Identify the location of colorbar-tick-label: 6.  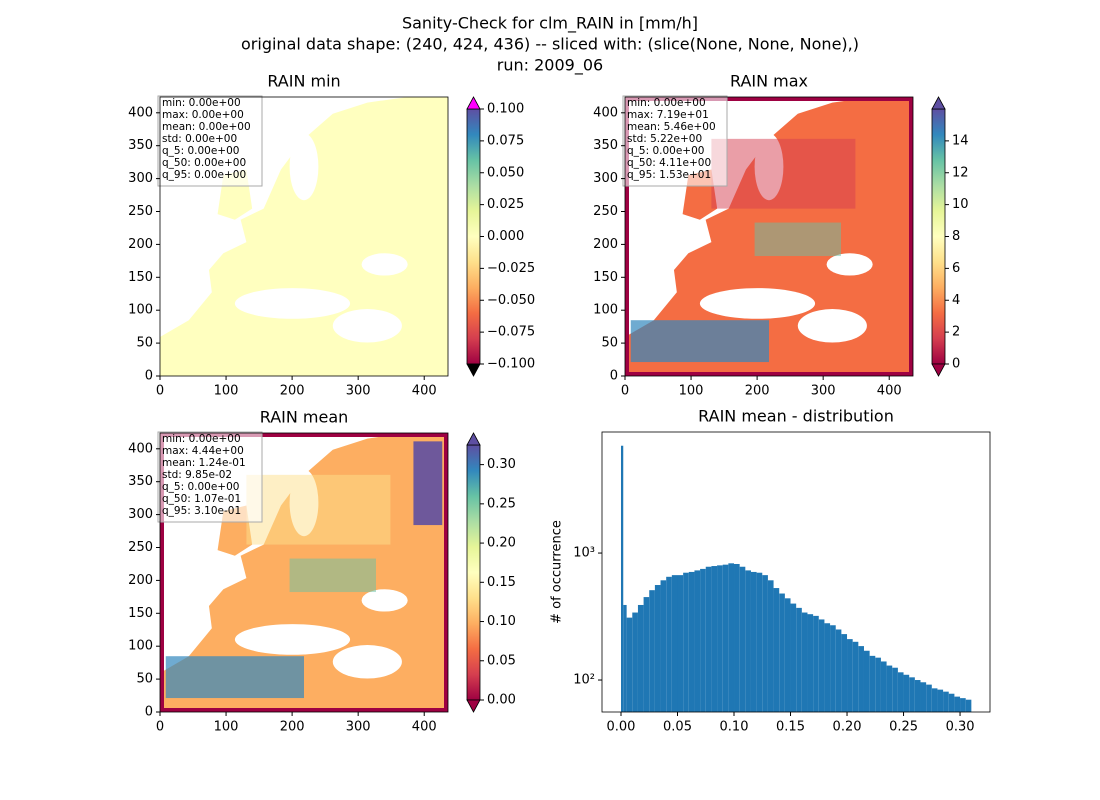
(956, 268).